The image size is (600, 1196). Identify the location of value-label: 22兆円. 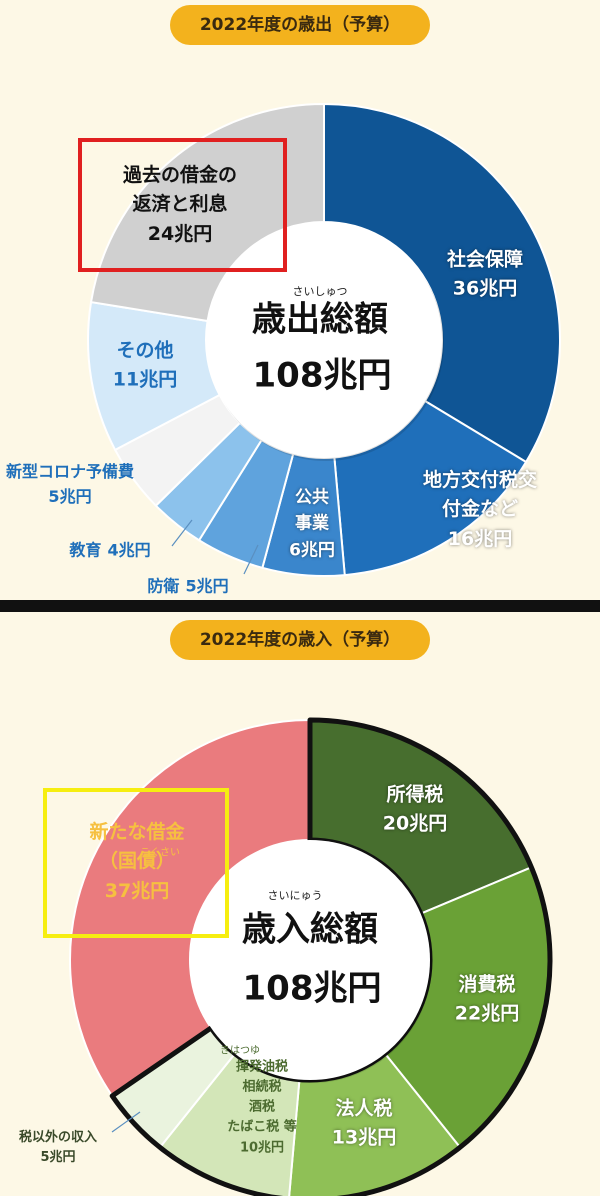
(487, 1014).